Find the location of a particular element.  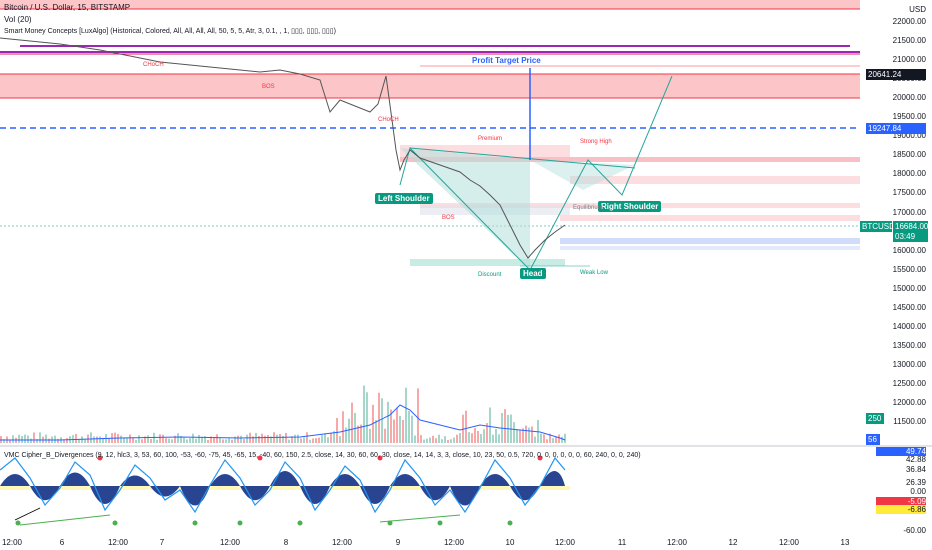

strong-high-label: Strong High is located at coordinates (596, 142).